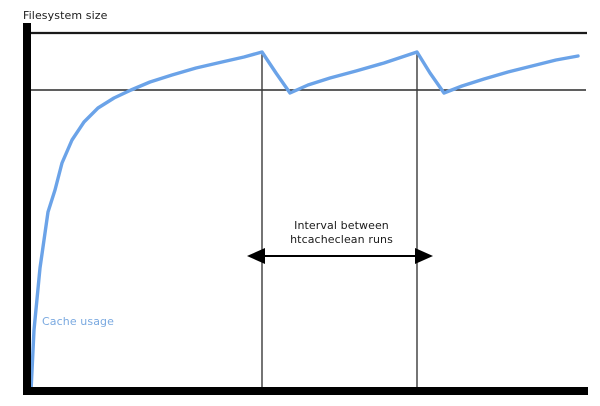 The width and height of the screenshot is (600, 406). I want to click on interval-annotation-line-1: Interval between, so click(341, 225).